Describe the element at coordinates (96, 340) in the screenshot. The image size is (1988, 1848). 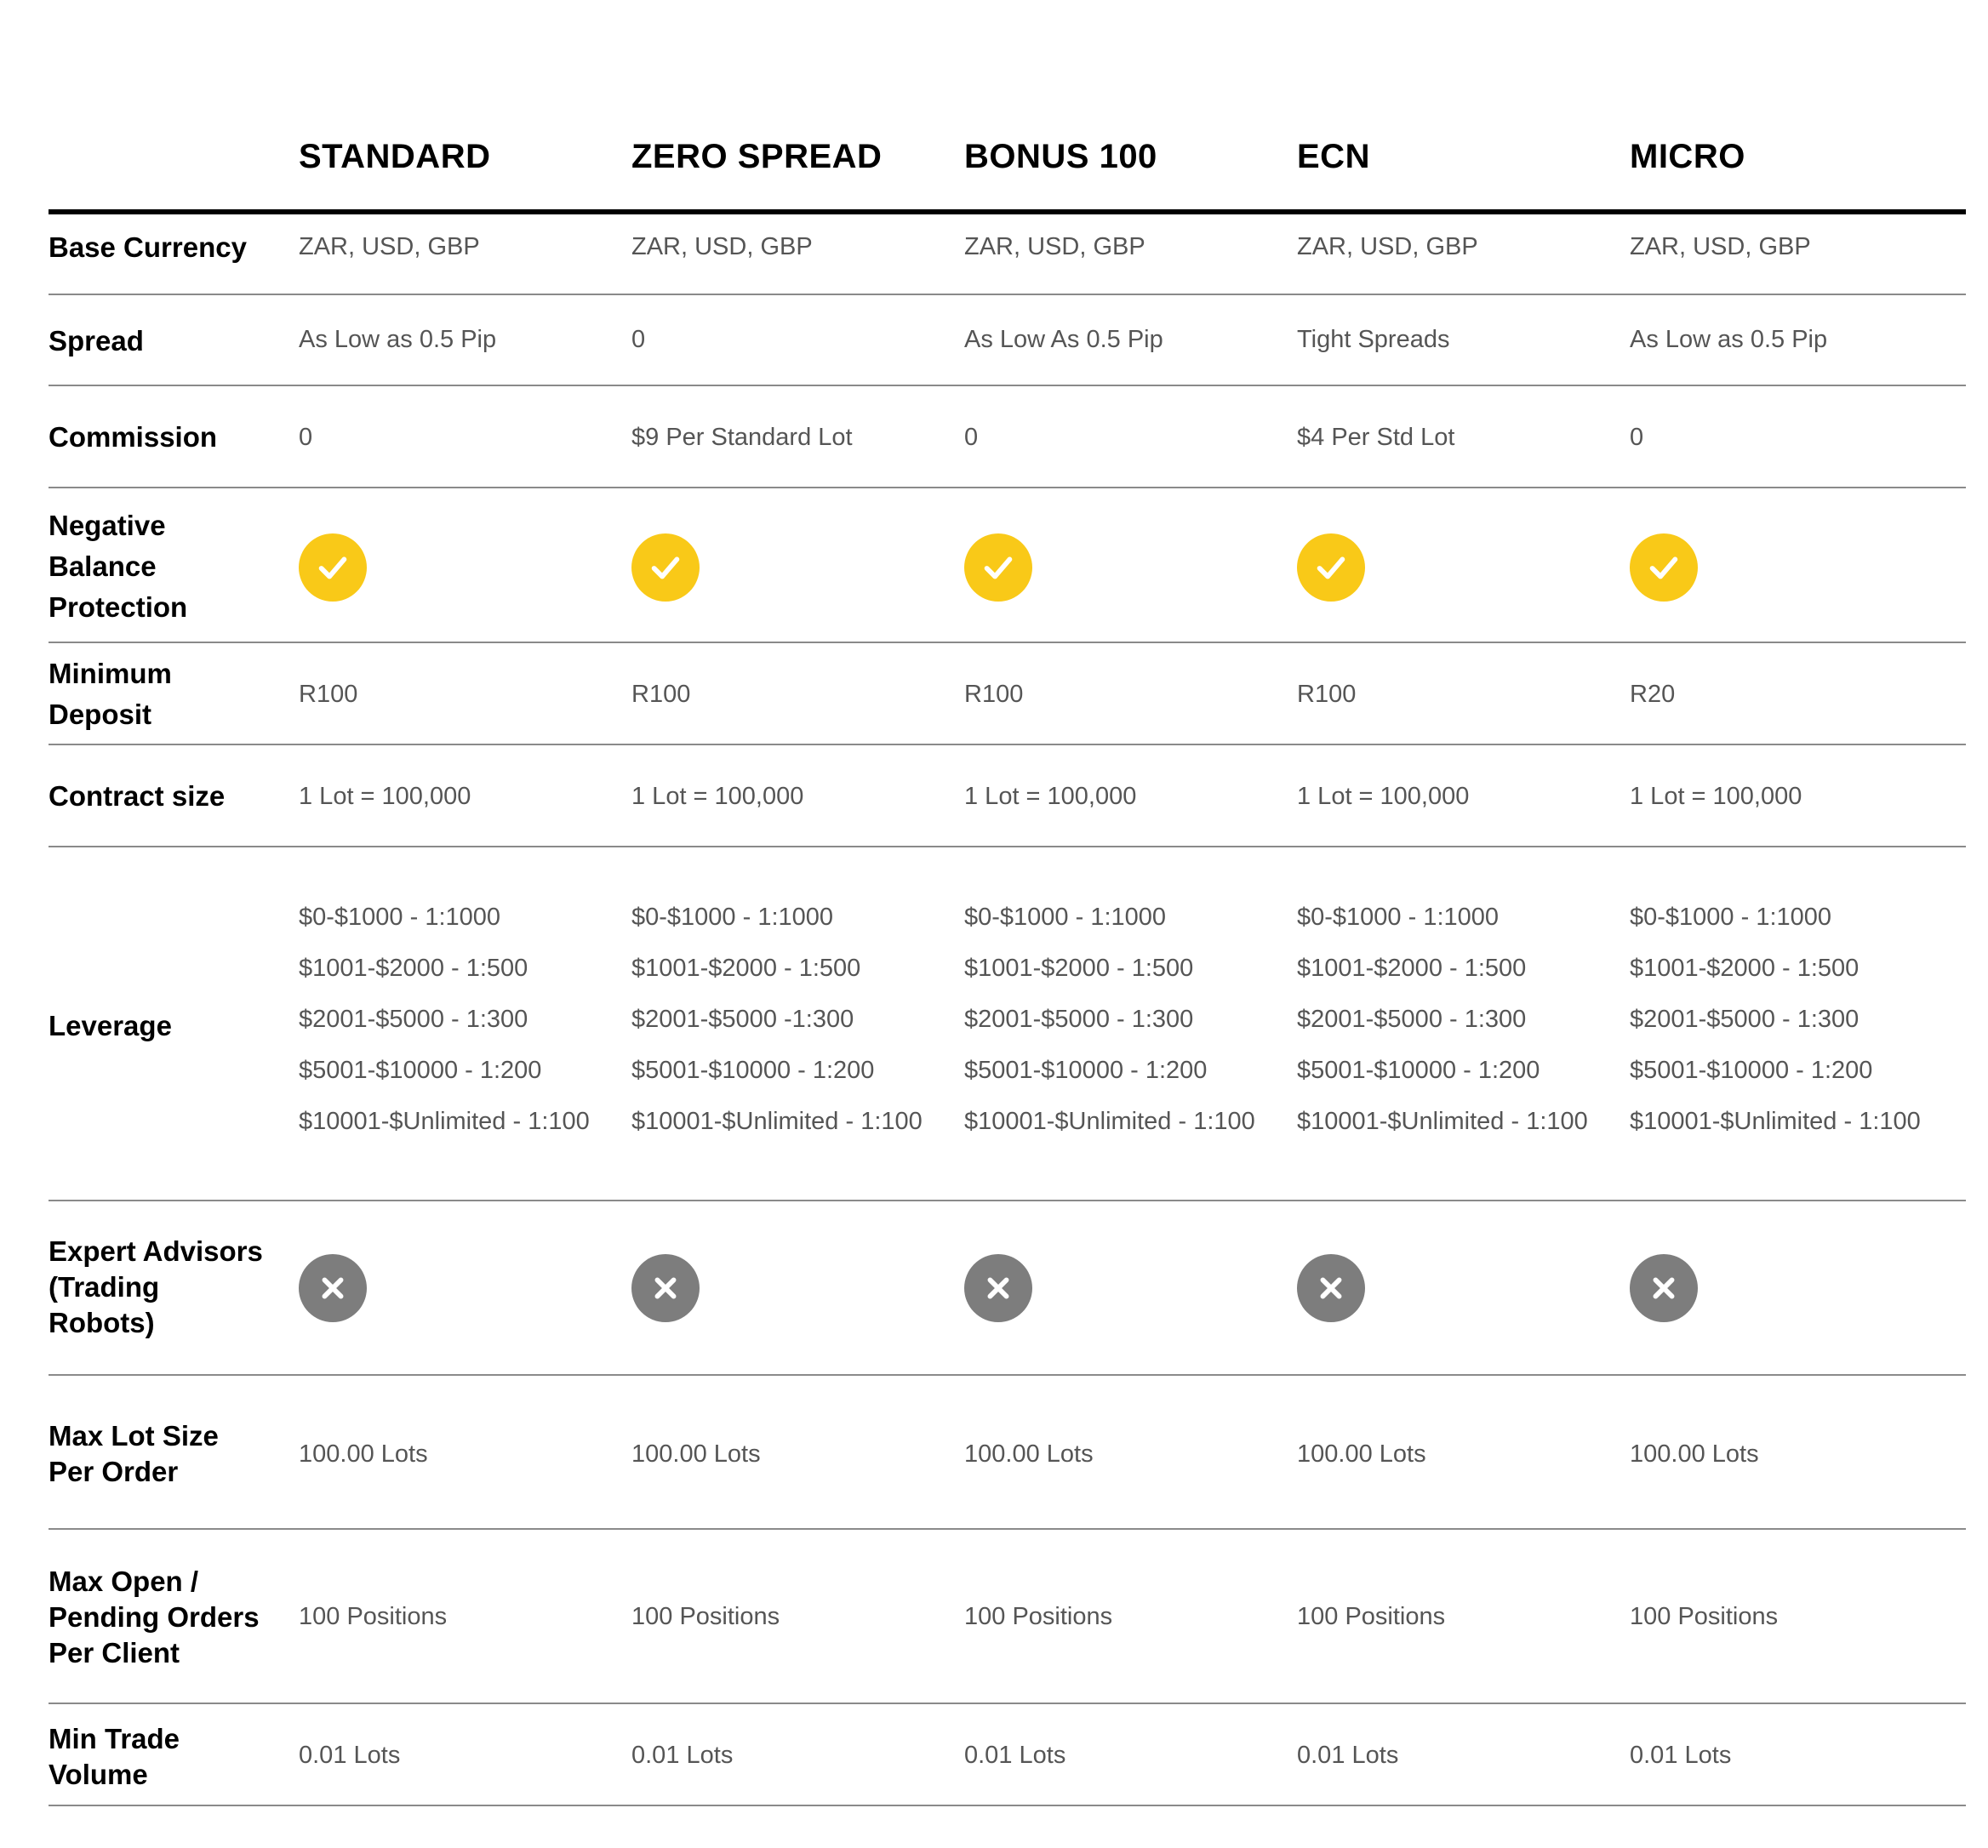
I see `row-label: Spread` at that location.